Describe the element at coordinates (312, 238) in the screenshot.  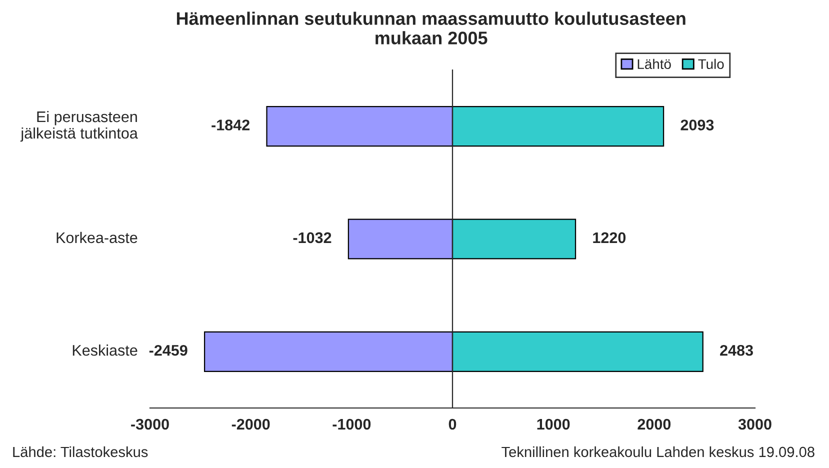
I see `data-label: -1032` at that location.